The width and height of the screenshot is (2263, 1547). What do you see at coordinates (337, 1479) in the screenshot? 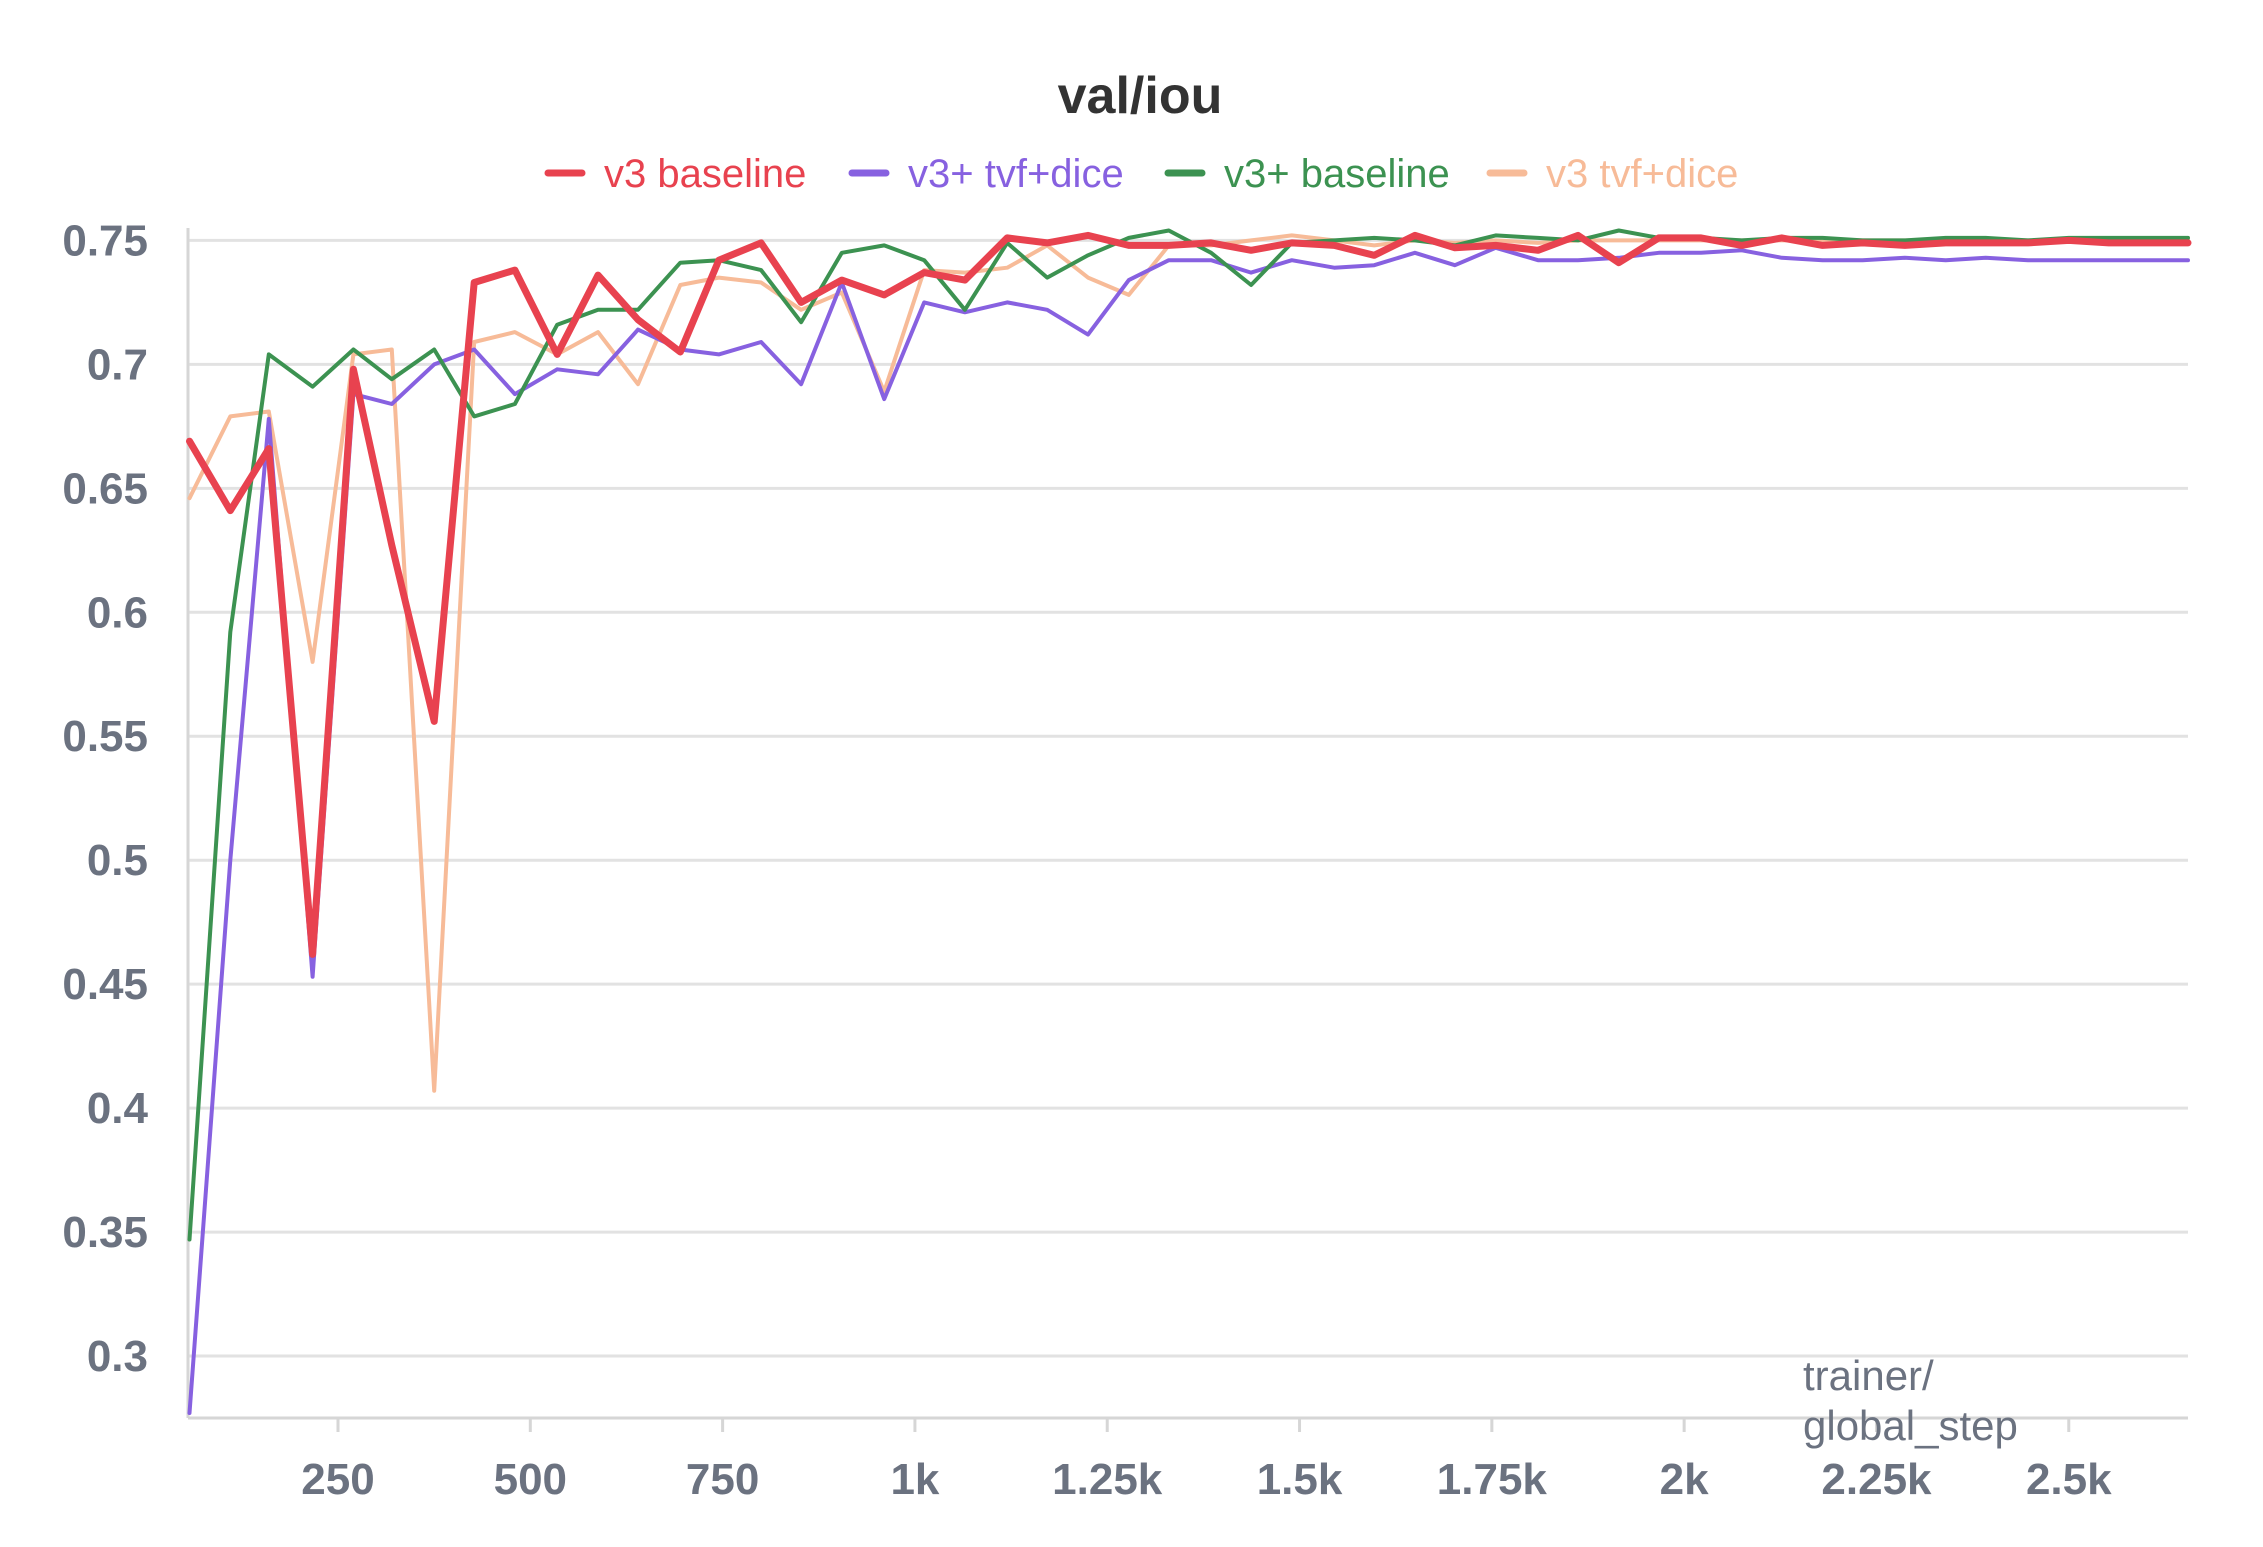
I see `x-tick-label-250: 250` at bounding box center [337, 1479].